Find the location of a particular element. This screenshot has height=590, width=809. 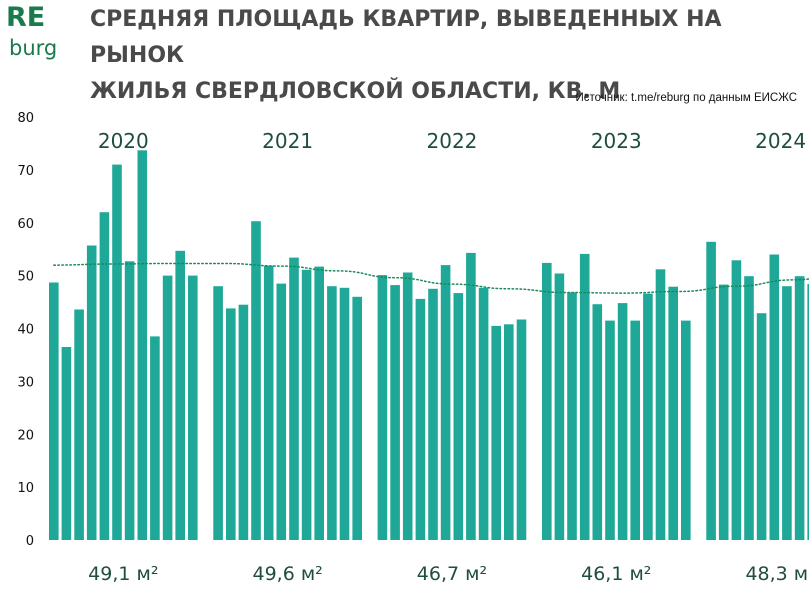

logo-burg: burg is located at coordinates (33, 48).